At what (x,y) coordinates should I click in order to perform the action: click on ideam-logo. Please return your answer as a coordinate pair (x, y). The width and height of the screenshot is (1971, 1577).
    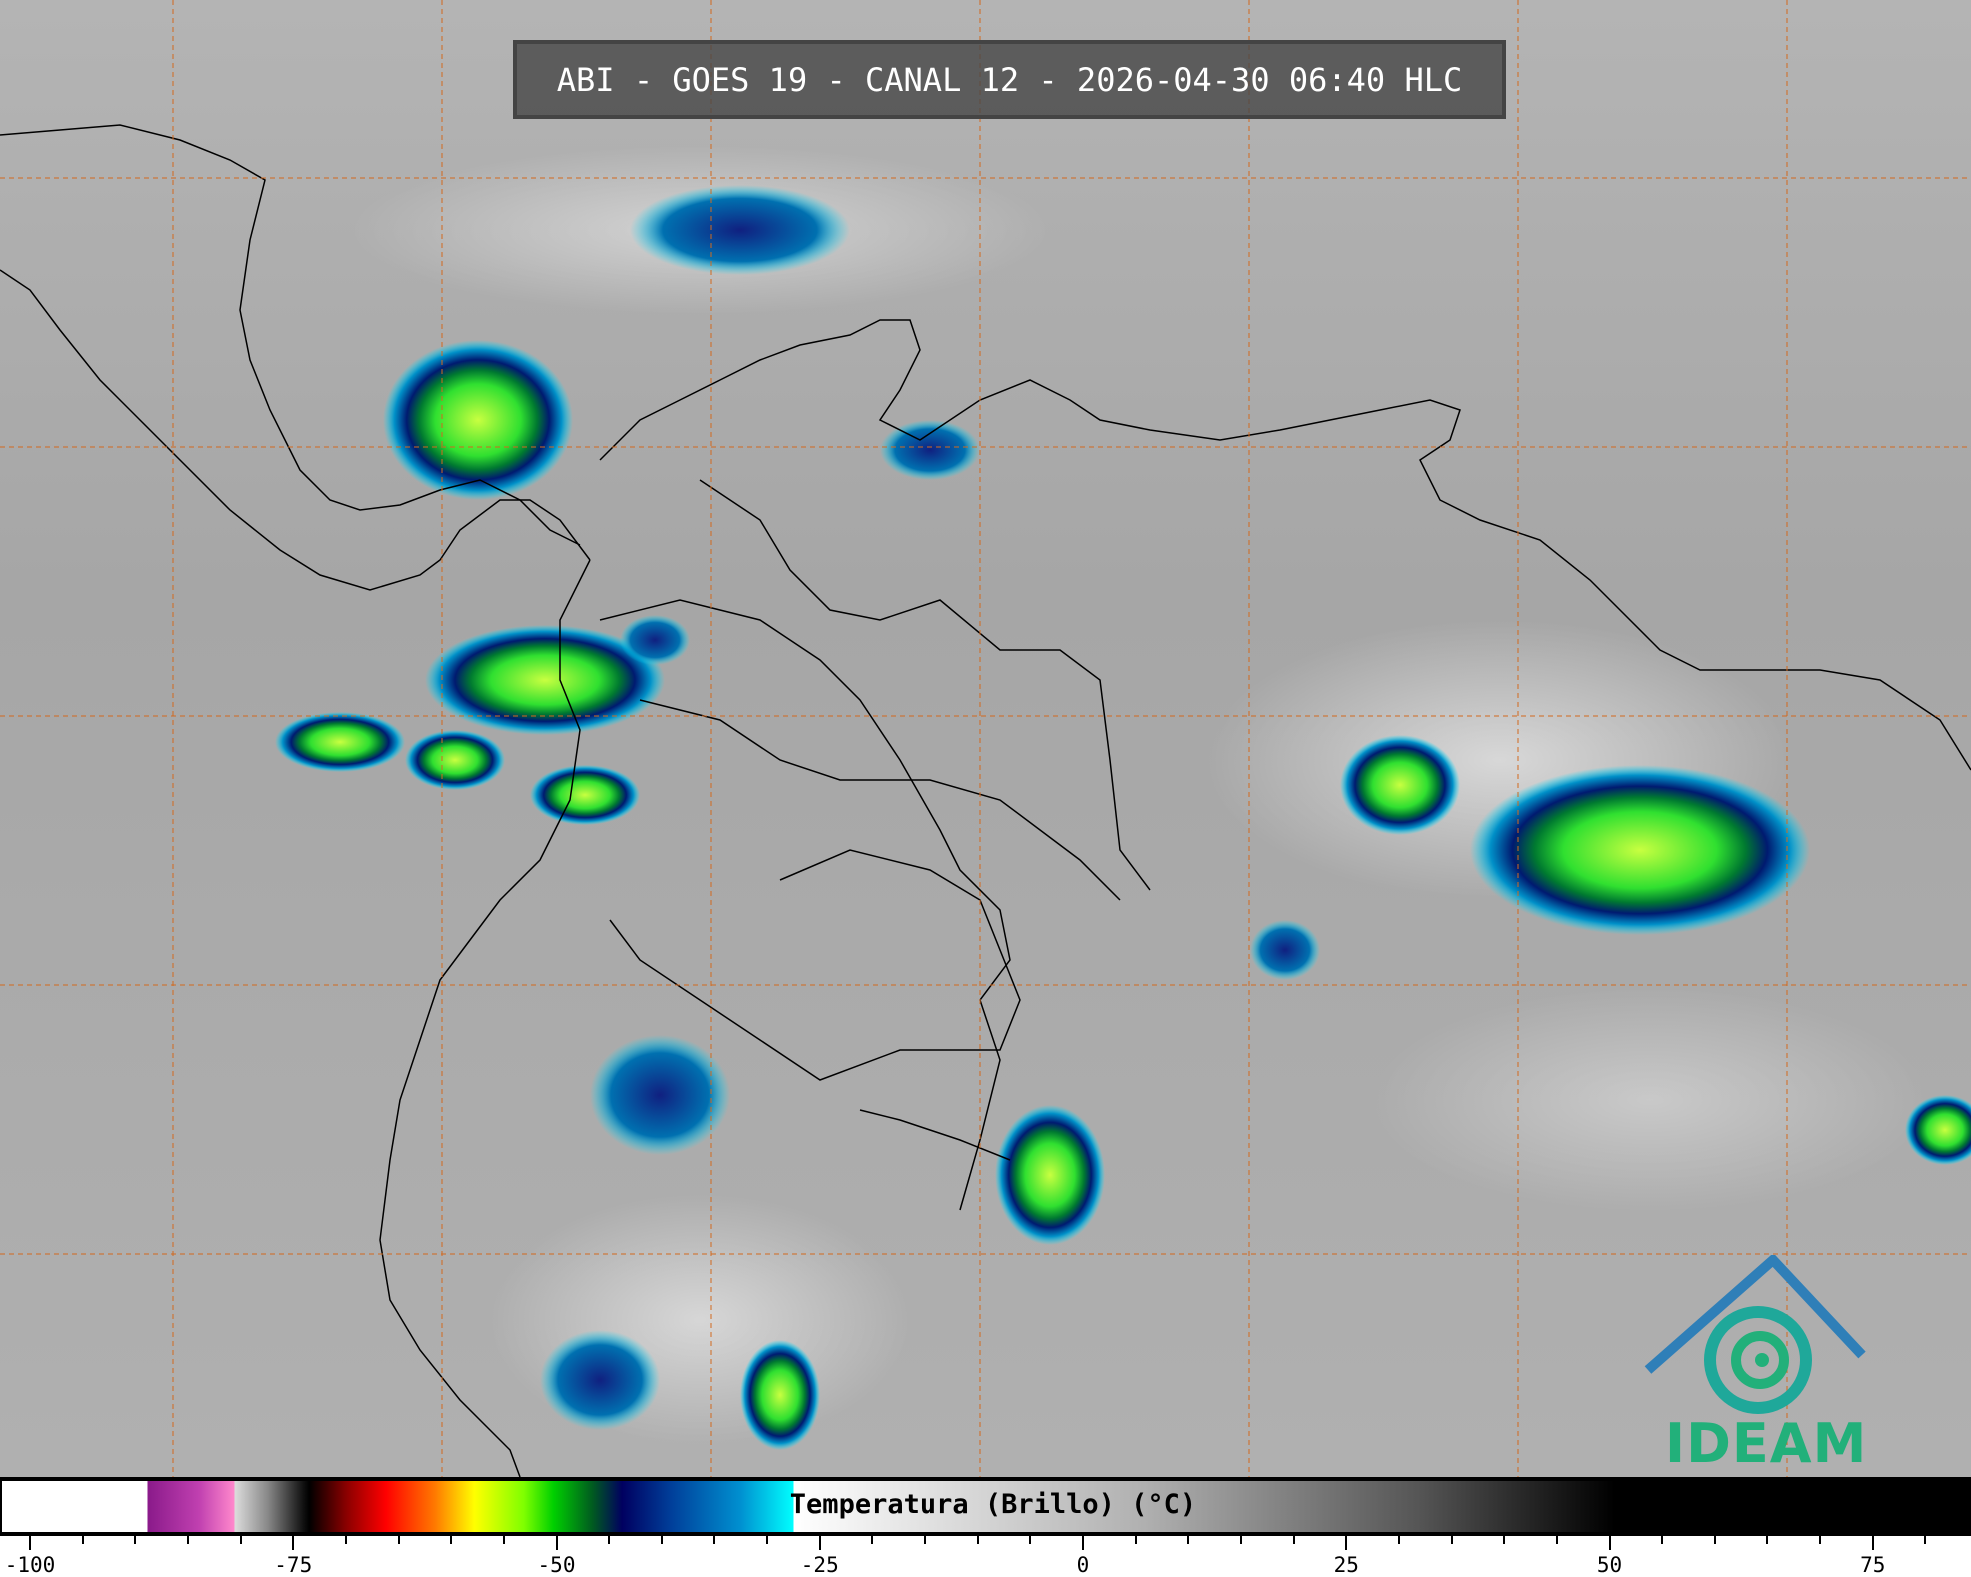
    Looking at the image, I should click on (1755, 1361).